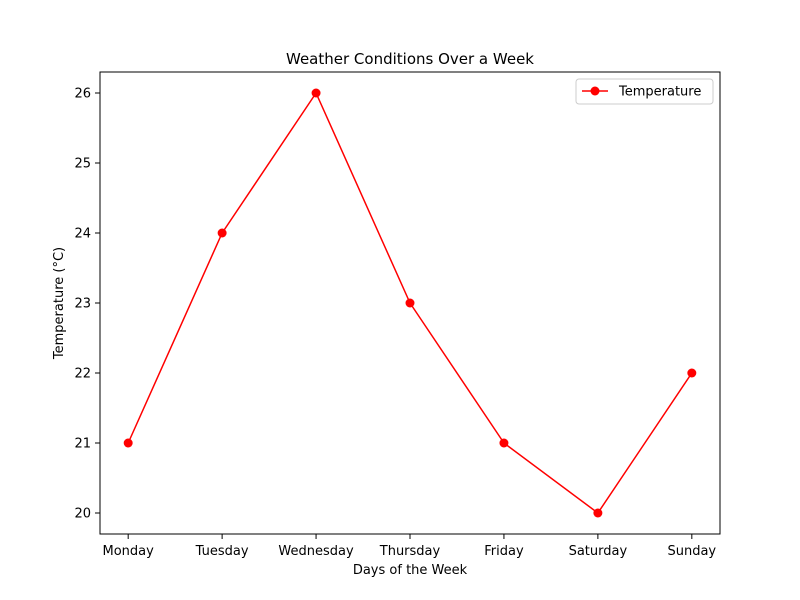 Image resolution: width=800 pixels, height=600 pixels. I want to click on y-tick-label: 21, so click(82, 444).